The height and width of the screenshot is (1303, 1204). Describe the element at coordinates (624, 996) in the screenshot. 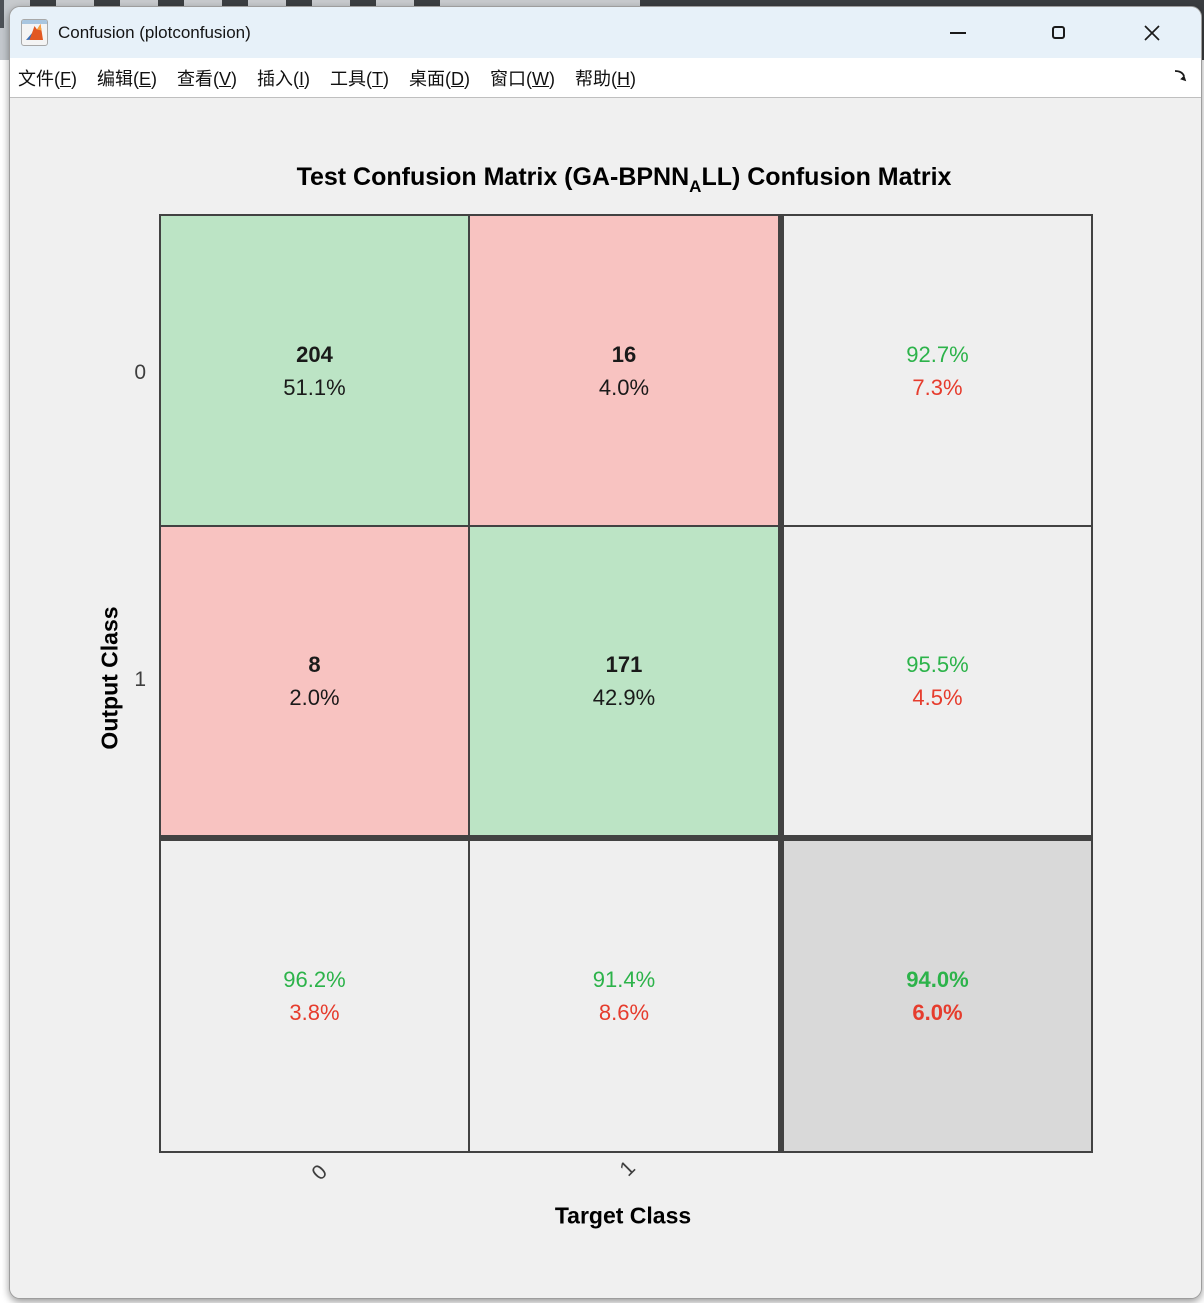

I see `col-summary-target1: 91.4% 8.6%` at that location.